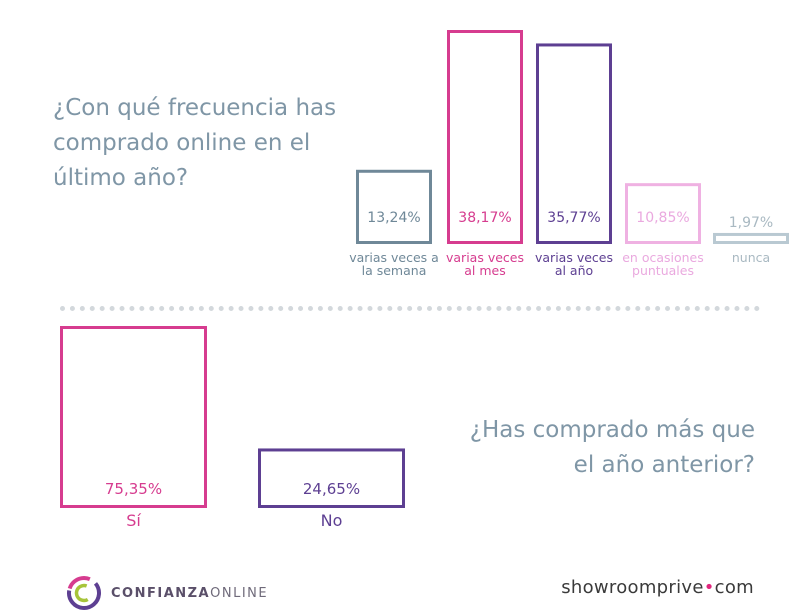 Image resolution: width=810 pixels, height=614 pixels. I want to click on confianza-online-wordmark: CONFIANZAONLINE, so click(190, 593).